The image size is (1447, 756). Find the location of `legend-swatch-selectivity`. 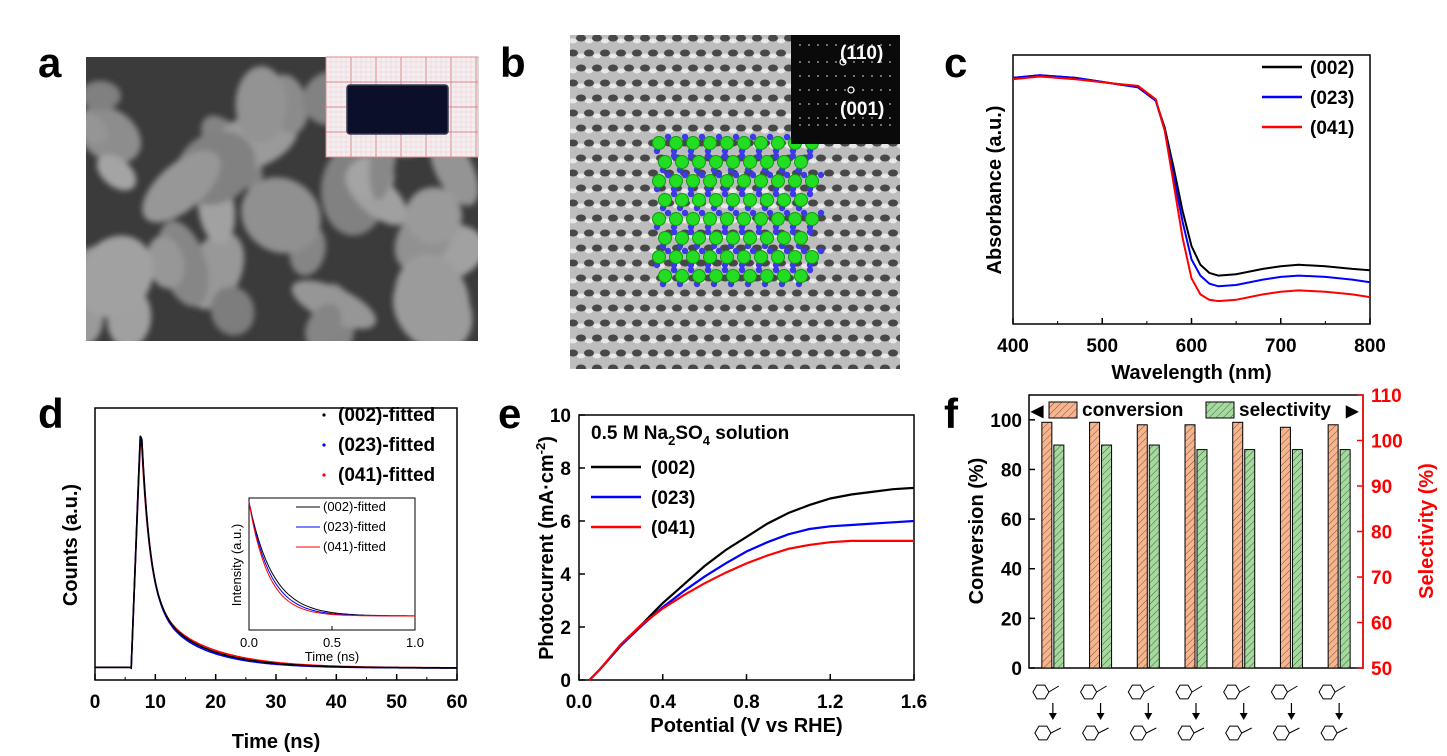

legend-swatch-selectivity is located at coordinates (1220, 410).